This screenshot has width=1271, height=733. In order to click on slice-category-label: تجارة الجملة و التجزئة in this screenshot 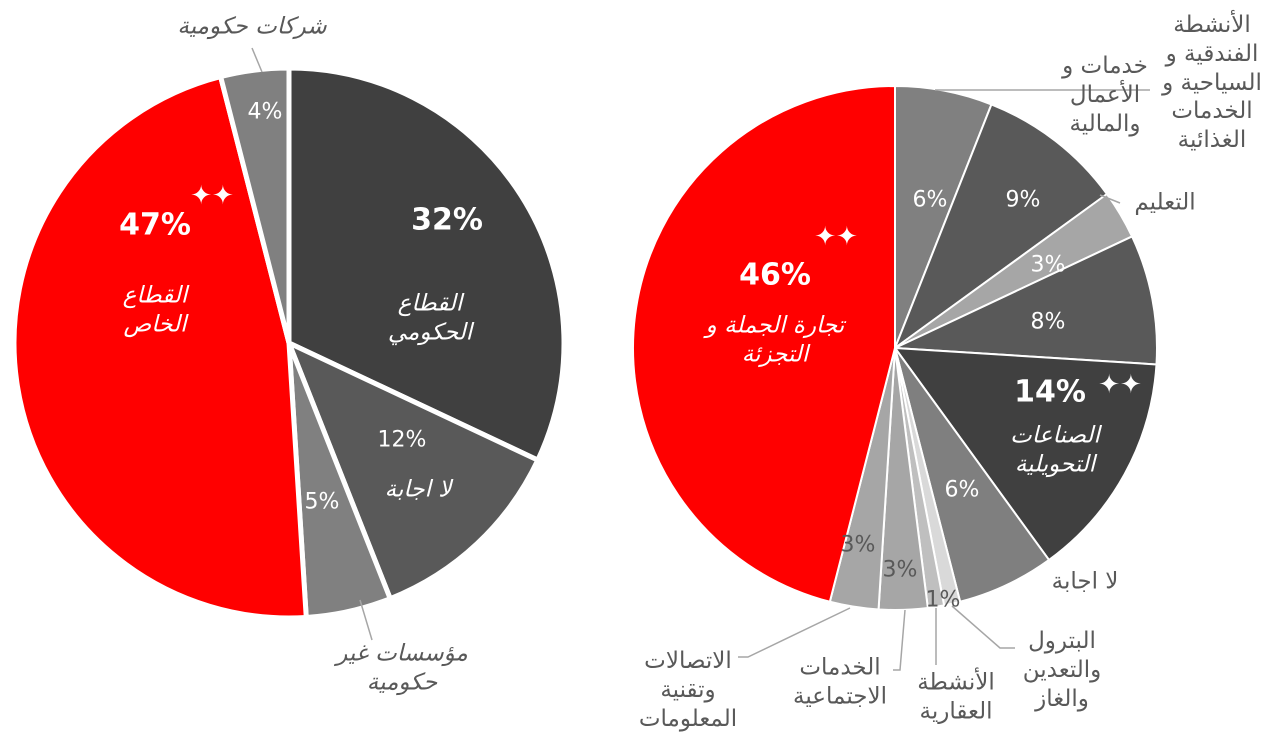, I will do `click(775, 339)`.